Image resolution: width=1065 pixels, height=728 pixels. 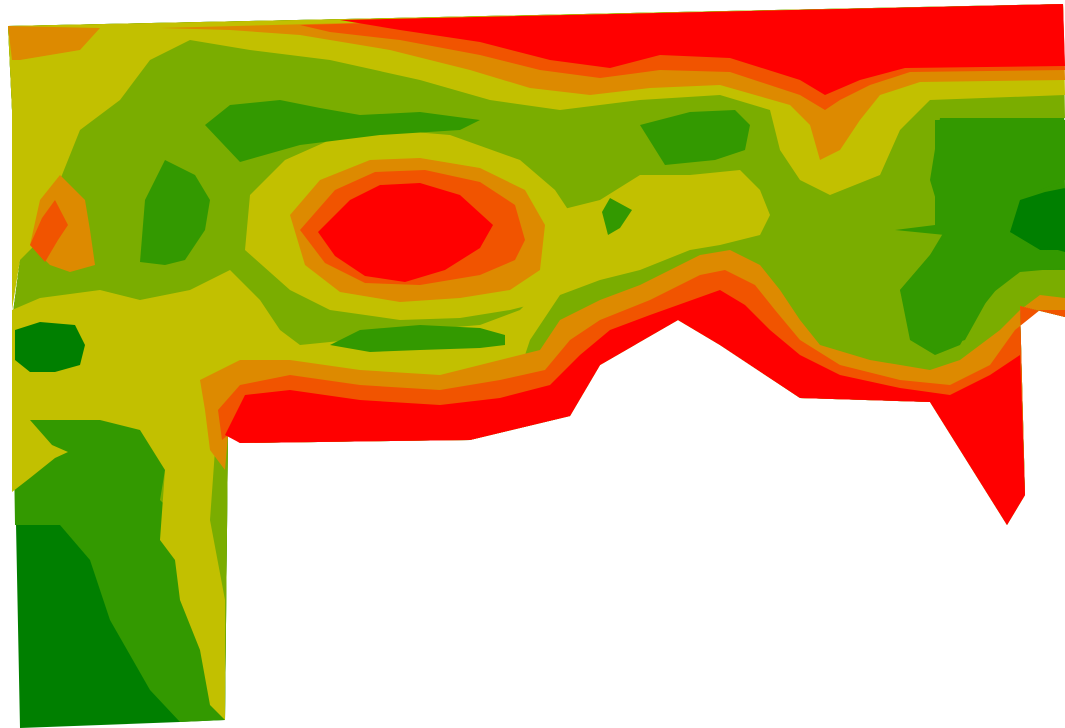 I want to click on zone-level-7-north, so click(x=702, y=49).